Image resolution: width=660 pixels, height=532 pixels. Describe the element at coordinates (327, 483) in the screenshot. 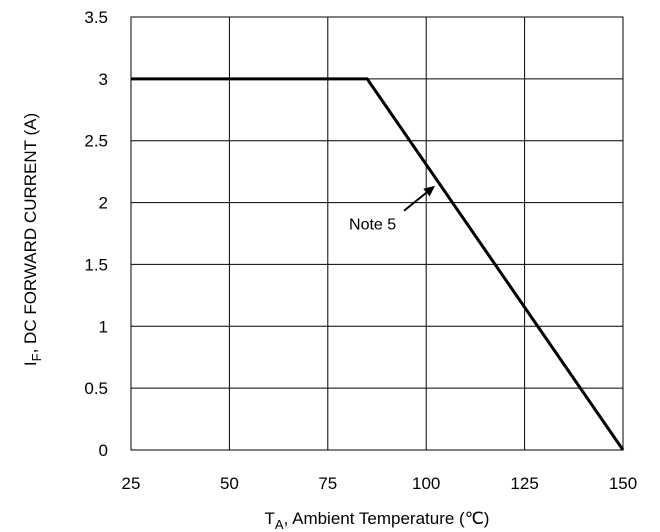

I see `x-tick-label: 75` at that location.